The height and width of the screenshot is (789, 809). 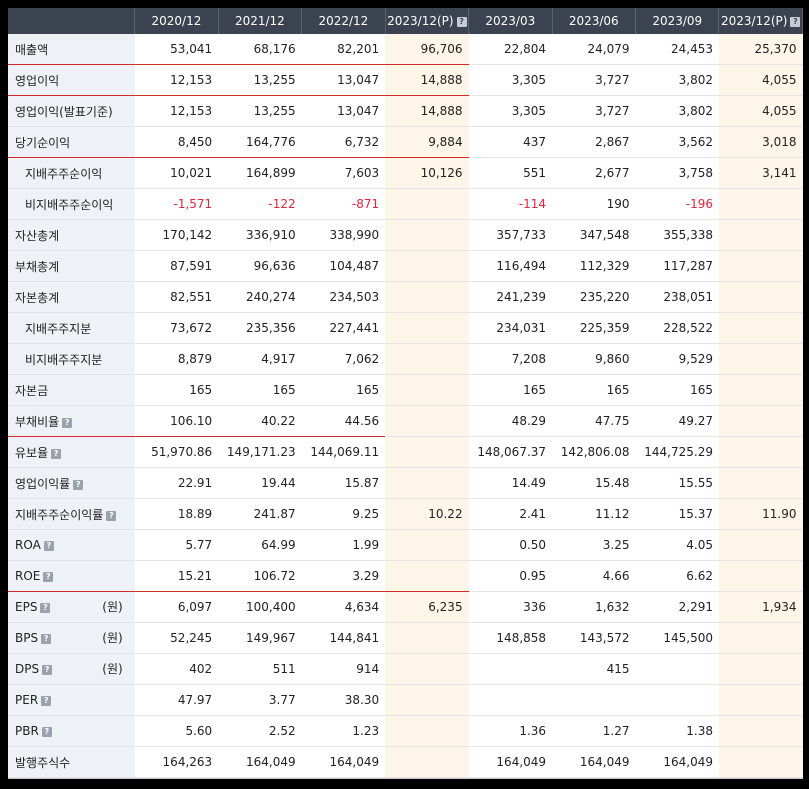 What do you see at coordinates (59, 514) in the screenshot?
I see `row-label: 지배주주순이익률` at bounding box center [59, 514].